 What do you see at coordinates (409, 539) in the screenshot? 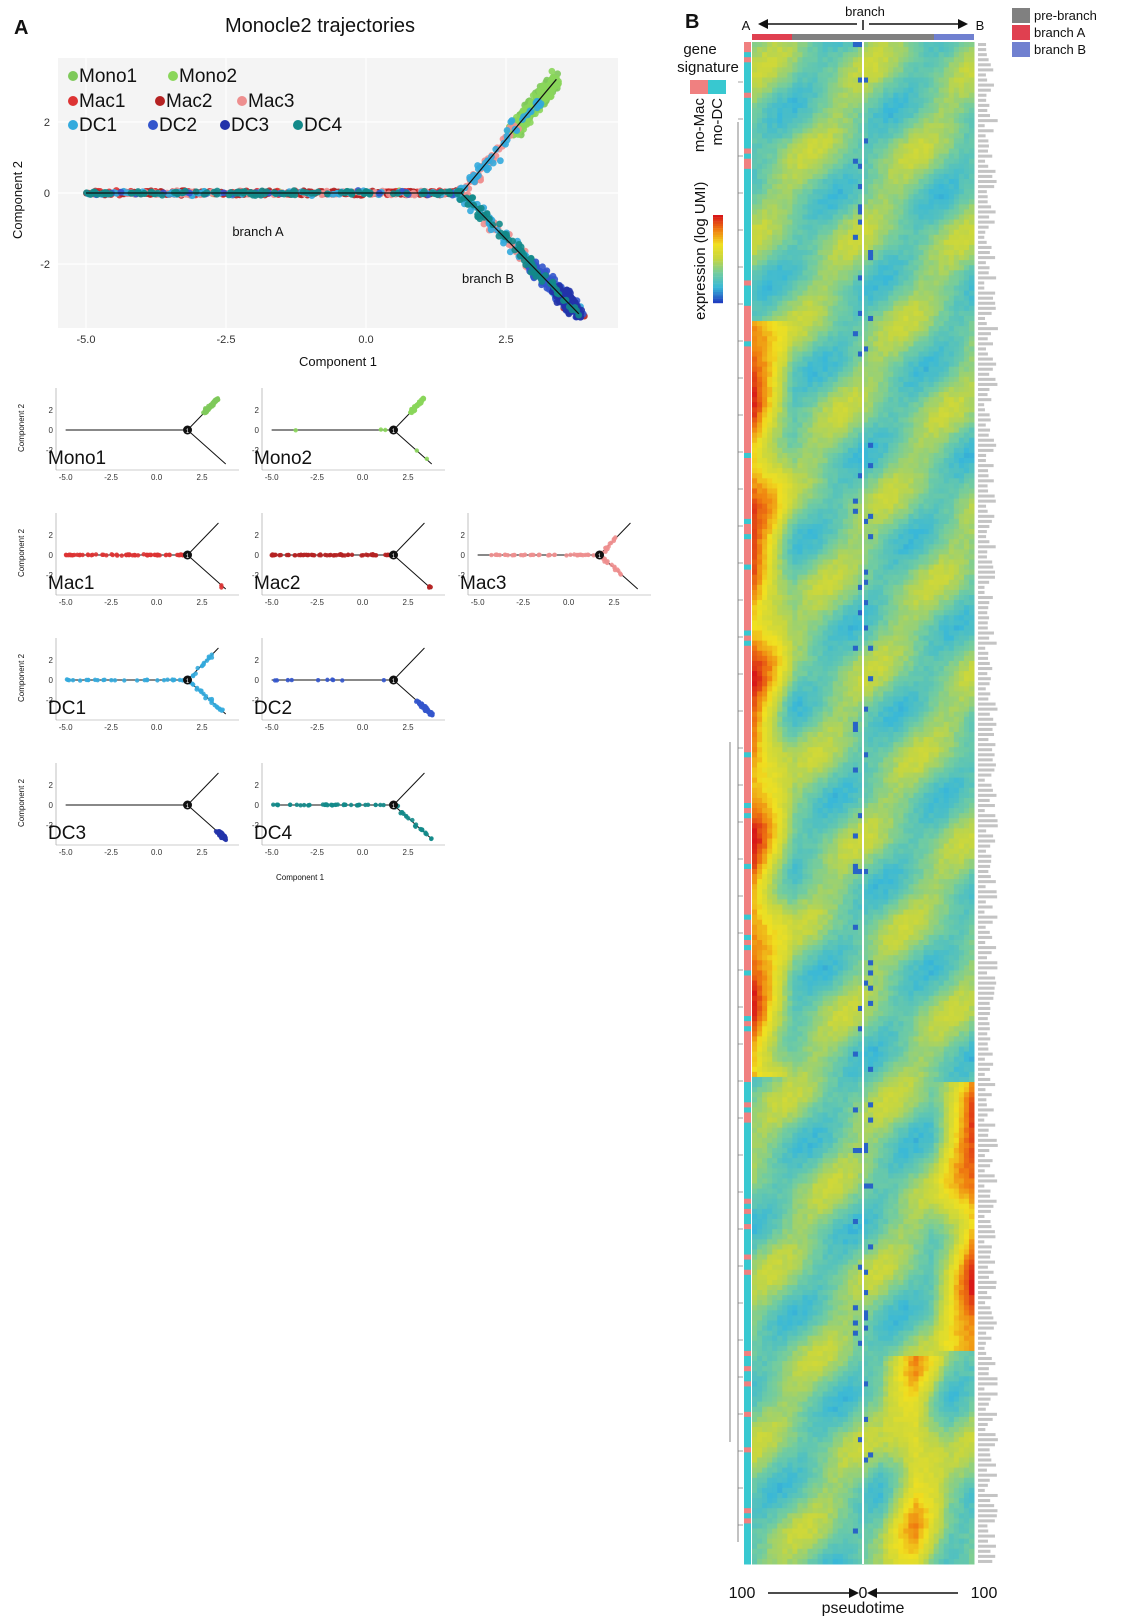
I see `small-trajectory-up` at bounding box center [409, 539].